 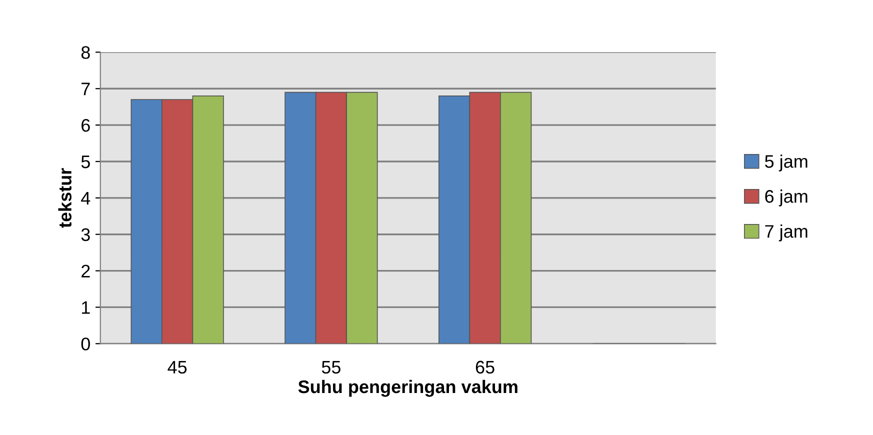 What do you see at coordinates (85, 52) in the screenshot?
I see `y-tick-label: 8` at bounding box center [85, 52].